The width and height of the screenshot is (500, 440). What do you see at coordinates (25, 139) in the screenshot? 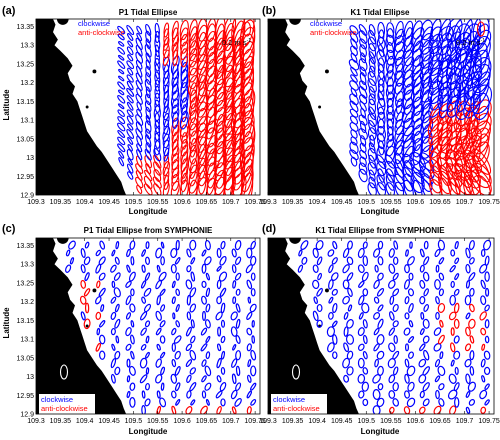
I see `y-tick-label: 13.05` at bounding box center [25, 139].